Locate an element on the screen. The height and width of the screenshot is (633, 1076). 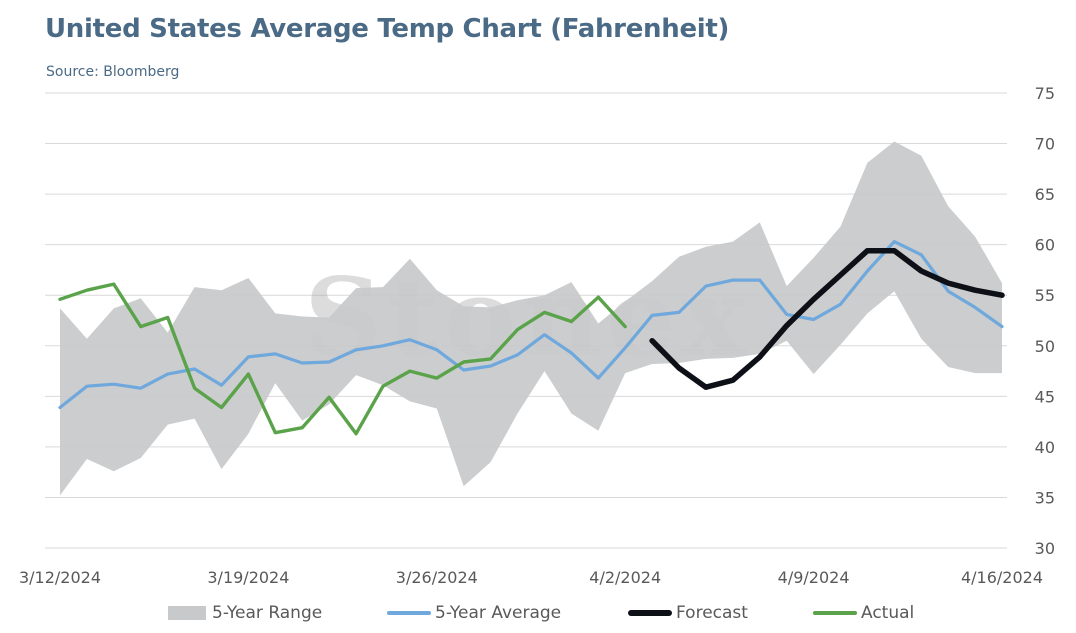
legend-swatch-average is located at coordinates (409, 613).